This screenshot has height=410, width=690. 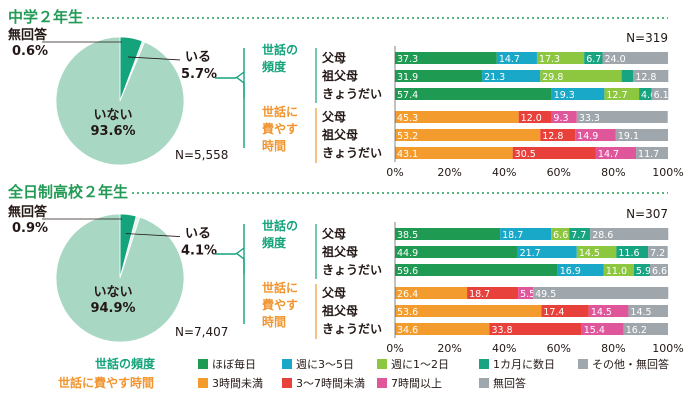 What do you see at coordinates (30, 51) in the screenshot?
I see `pie-value: 0.6%` at bounding box center [30, 51].